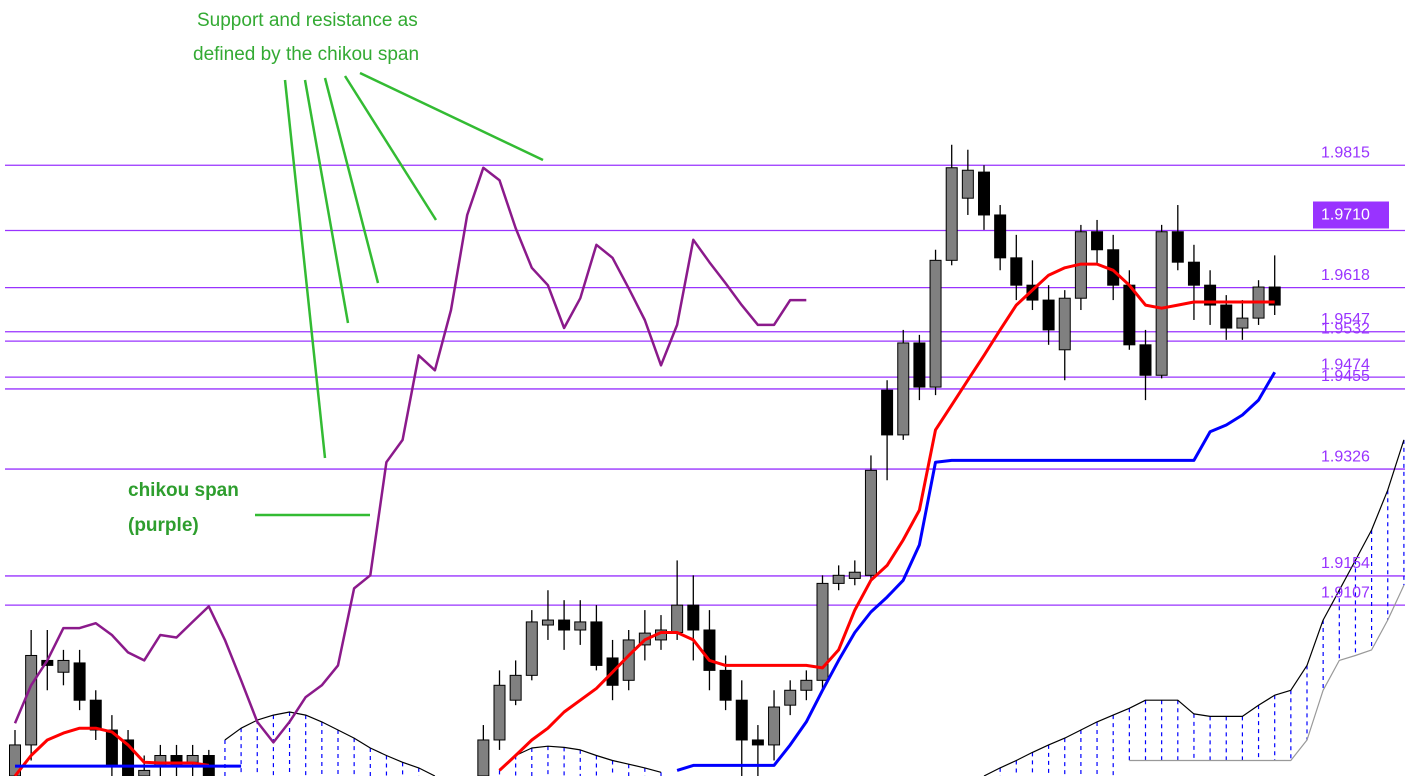  What do you see at coordinates (163, 525) in the screenshot?
I see `annotation: (purple)` at bounding box center [163, 525].